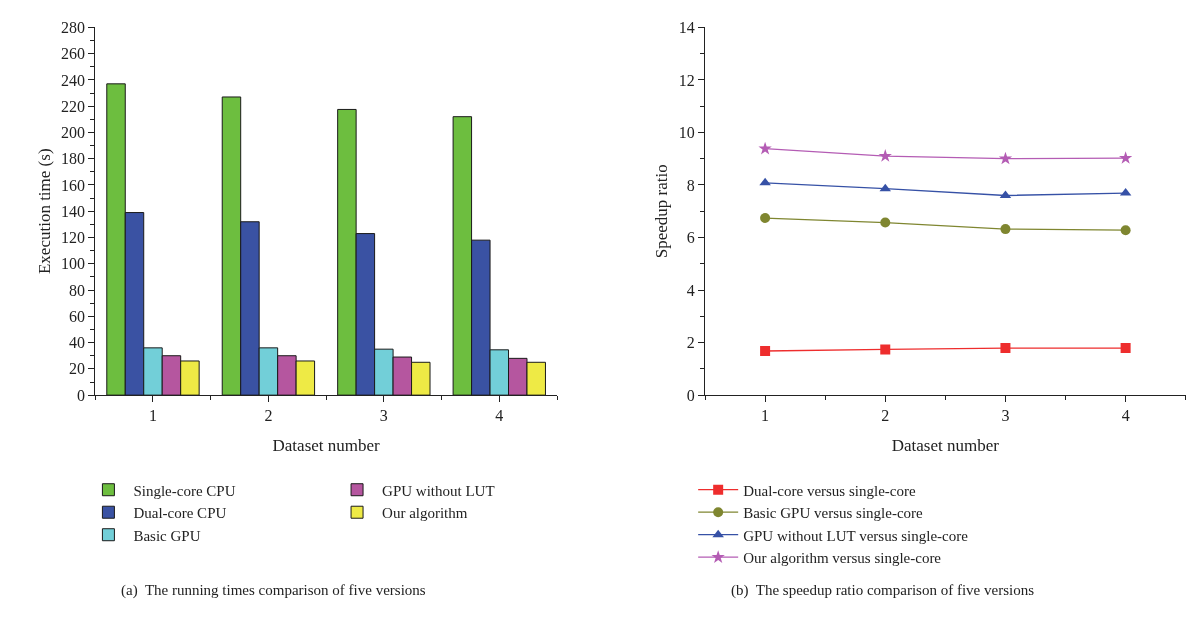 Image resolution: width=1202 pixels, height=631 pixels. Describe the element at coordinates (686, 80) in the screenshot. I see `y-tick-label: 12` at that location.